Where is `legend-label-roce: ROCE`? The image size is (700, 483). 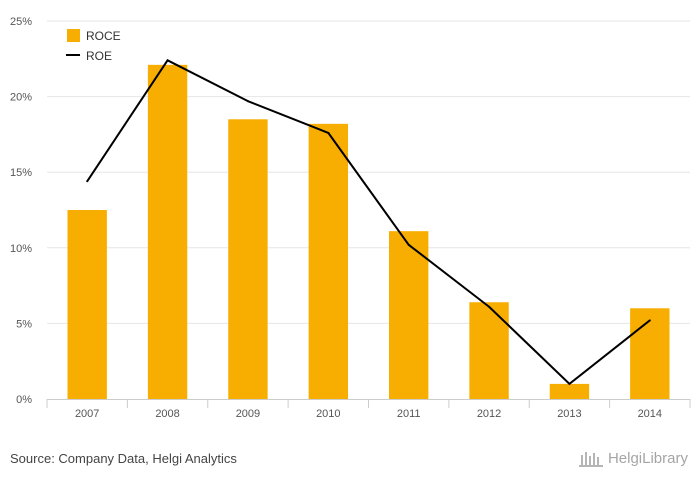 legend-label-roce: ROCE is located at coordinates (103, 36).